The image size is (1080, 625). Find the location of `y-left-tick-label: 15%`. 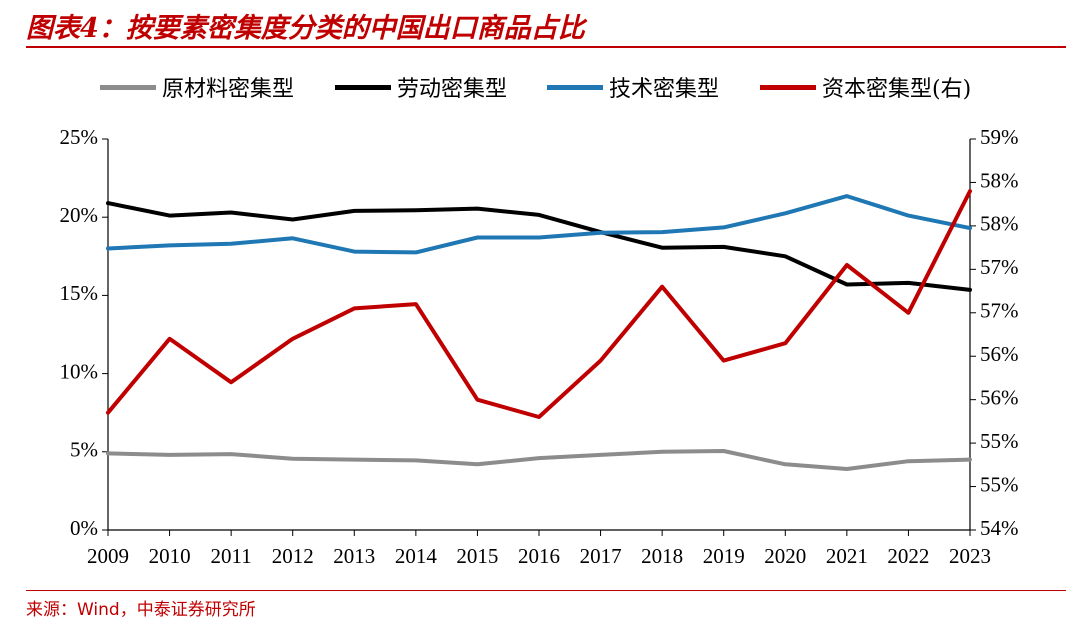

y-left-tick-label: 15% is located at coordinates (79, 293).